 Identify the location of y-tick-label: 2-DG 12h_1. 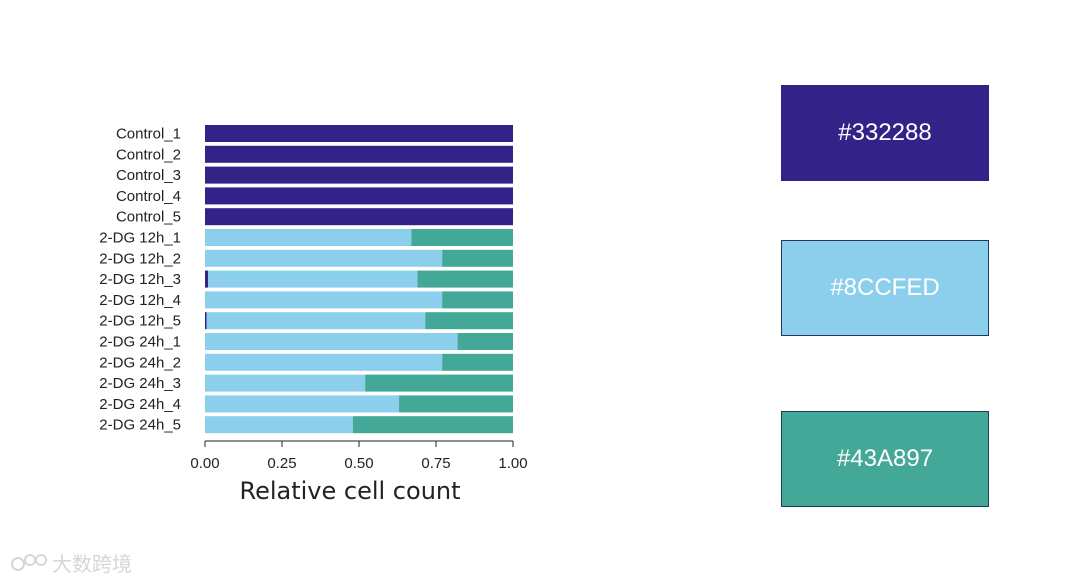
(140, 238).